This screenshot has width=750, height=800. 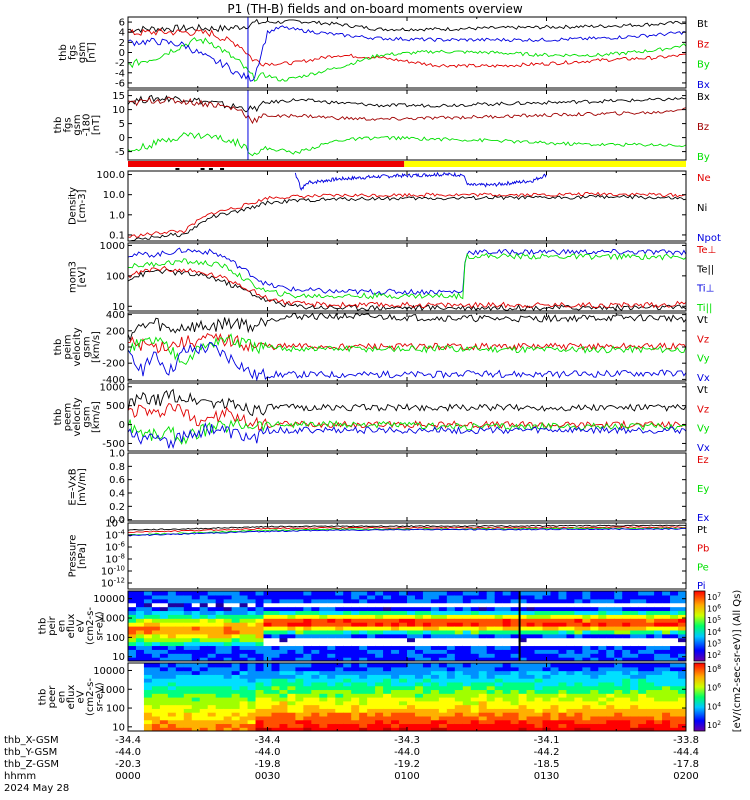 What do you see at coordinates (702, 208) in the screenshot?
I see `legend-label: Ni` at bounding box center [702, 208].